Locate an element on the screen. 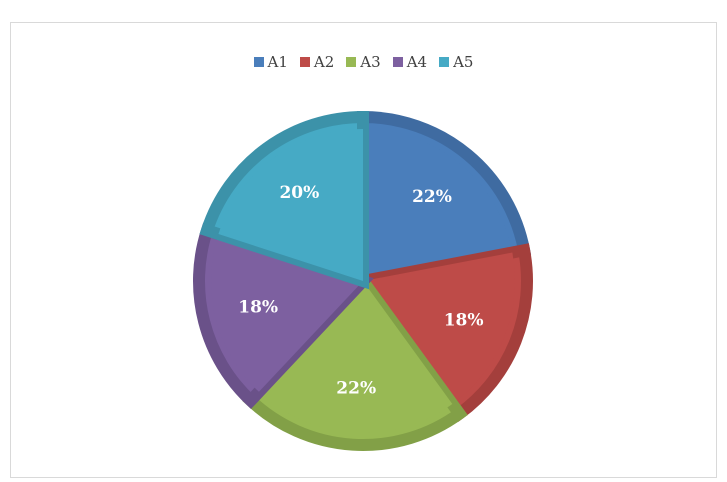 Image resolution: width=727 pixels, height=482 pixels. data-label-a4: 18% is located at coordinates (258, 307).